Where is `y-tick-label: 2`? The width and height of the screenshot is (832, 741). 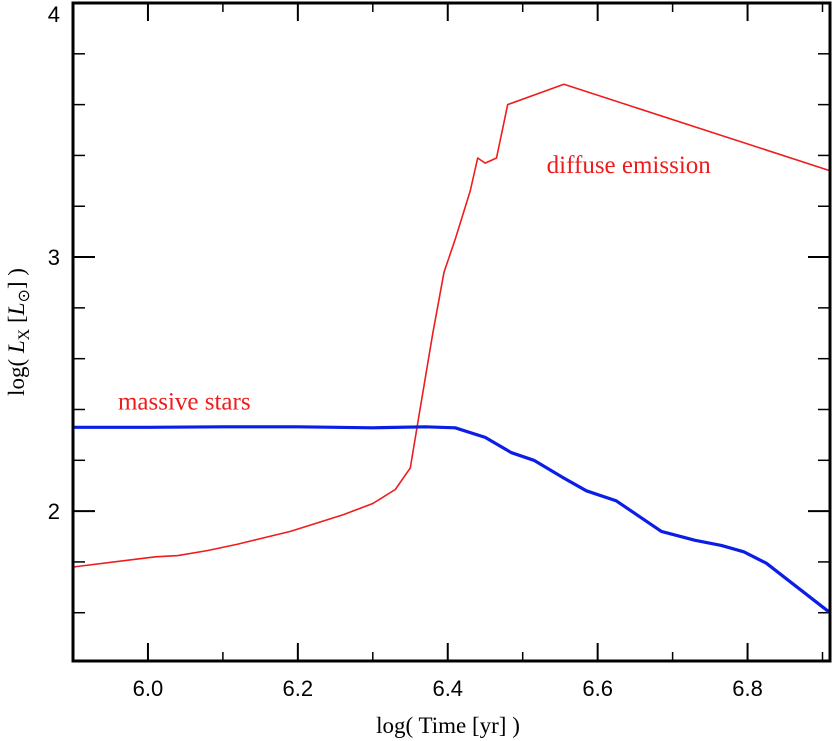 y-tick-label: 2 is located at coordinates (54, 511).